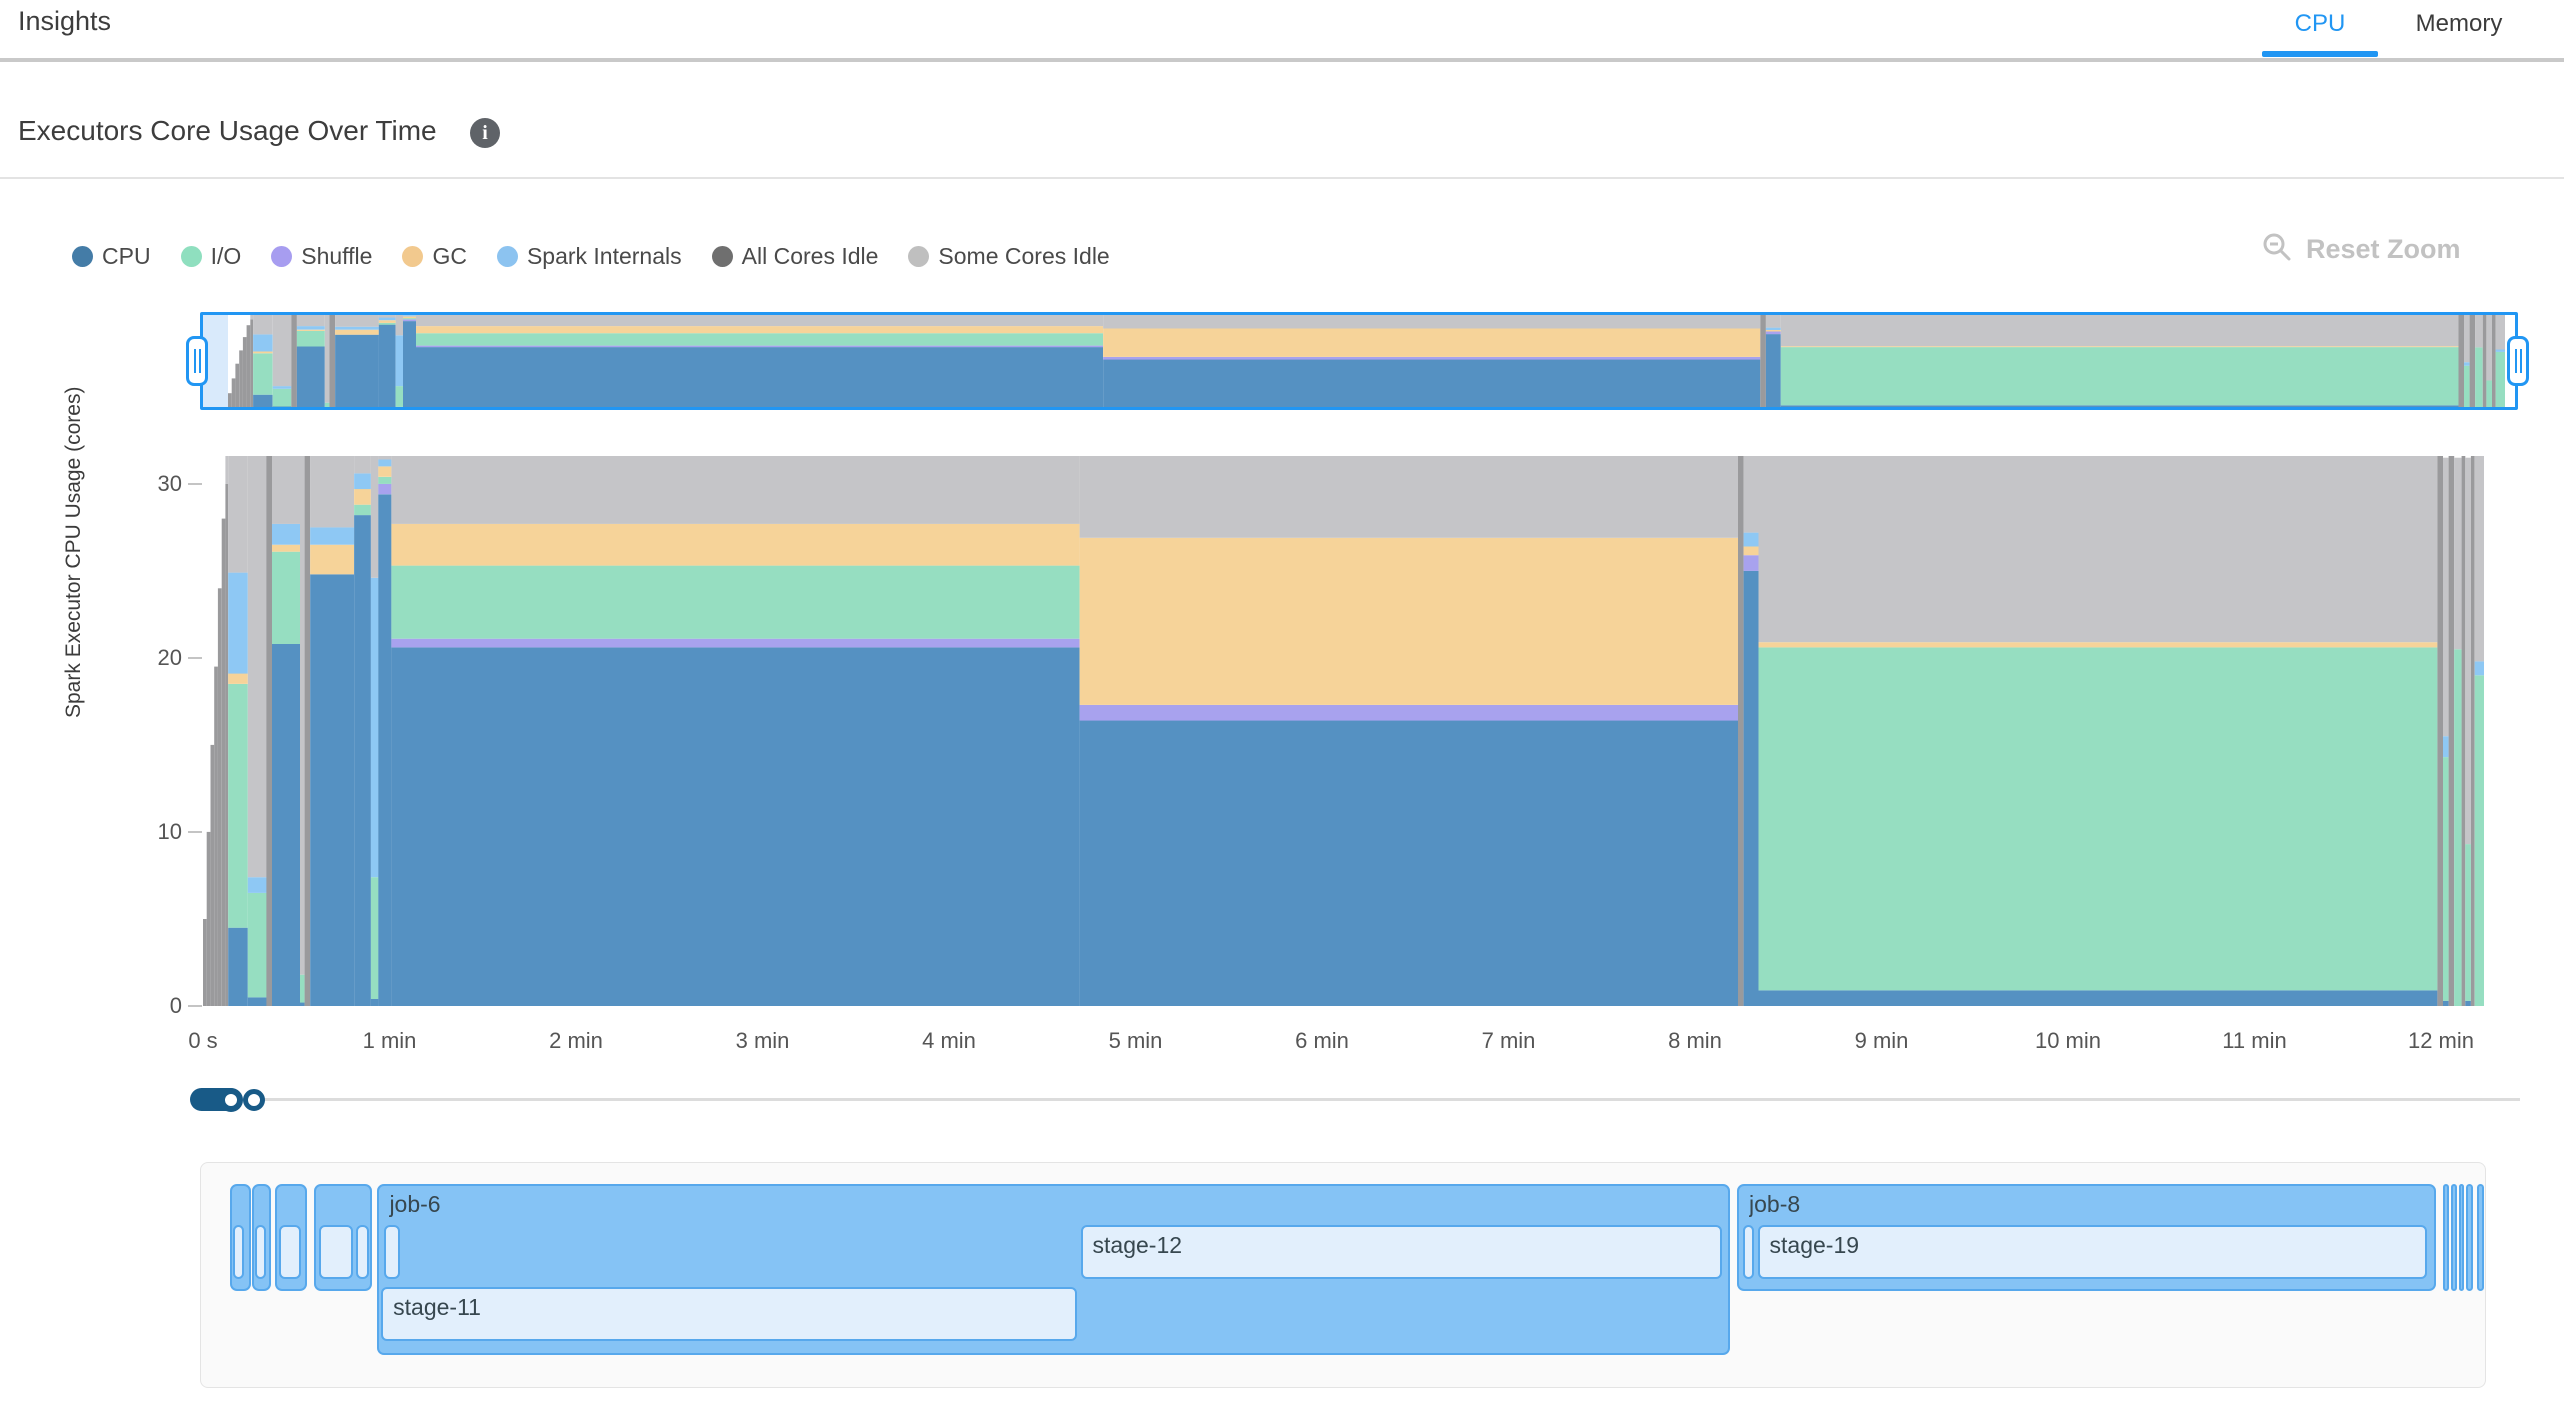 The width and height of the screenshot is (2564, 1404). What do you see at coordinates (437, 1307) in the screenshot?
I see `stage-label: stage-11` at bounding box center [437, 1307].